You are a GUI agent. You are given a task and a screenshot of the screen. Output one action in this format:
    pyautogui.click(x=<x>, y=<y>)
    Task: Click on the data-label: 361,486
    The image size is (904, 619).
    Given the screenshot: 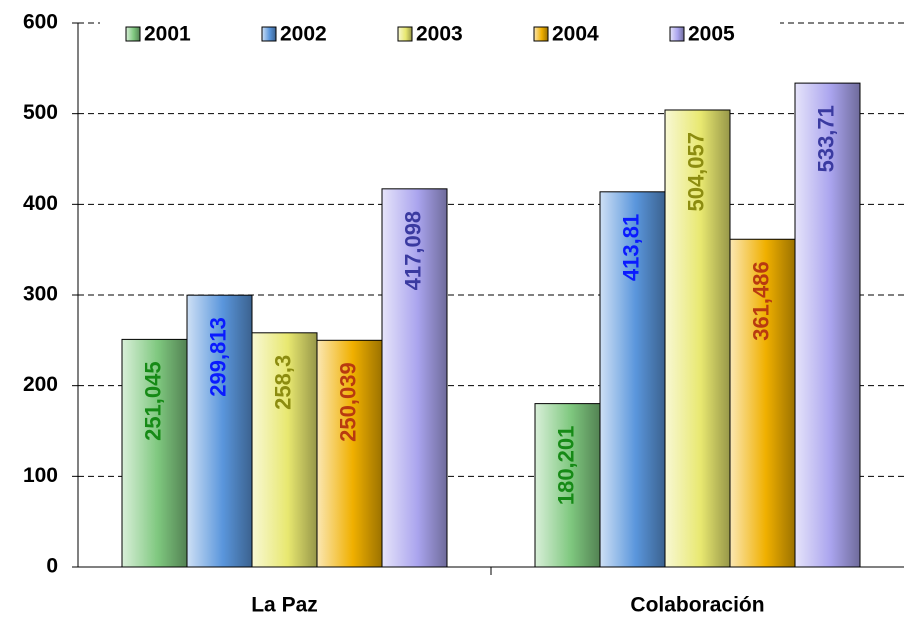 What is the action you would take?
    pyautogui.click(x=760, y=301)
    